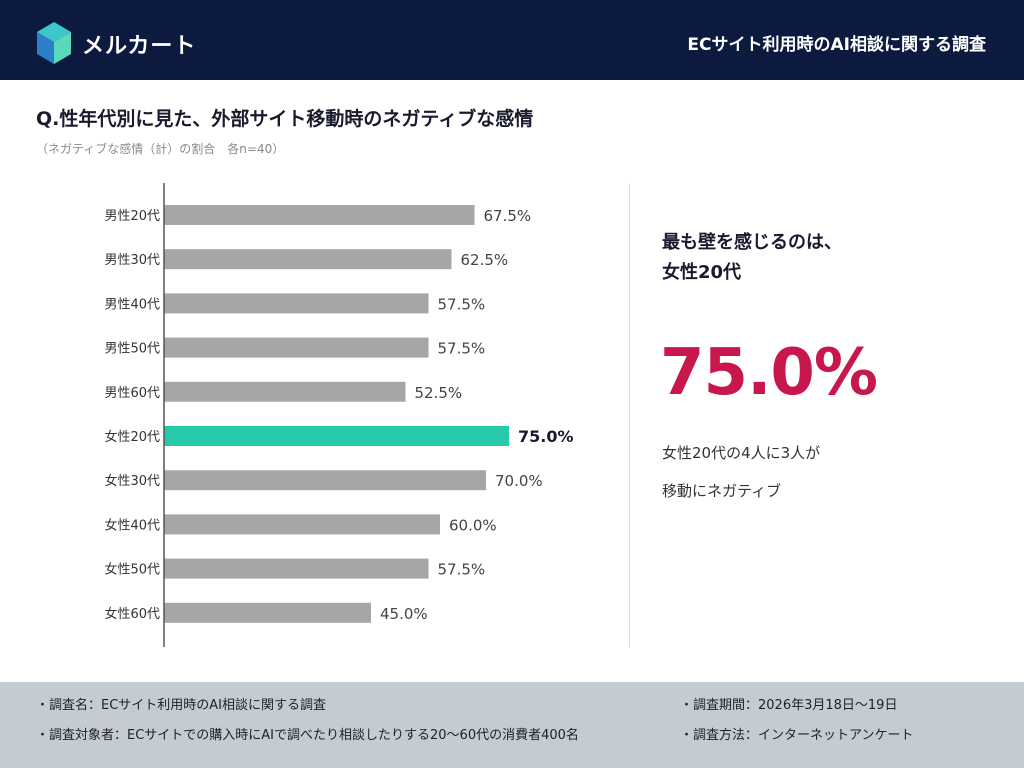  What do you see at coordinates (485, 260) in the screenshot?
I see `data-label-2: 62.5%` at bounding box center [485, 260].